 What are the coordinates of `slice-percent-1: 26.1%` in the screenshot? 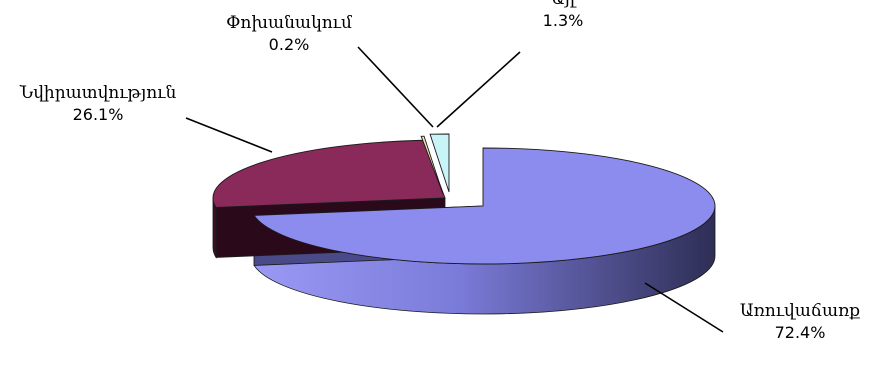 It's located at (98, 114).